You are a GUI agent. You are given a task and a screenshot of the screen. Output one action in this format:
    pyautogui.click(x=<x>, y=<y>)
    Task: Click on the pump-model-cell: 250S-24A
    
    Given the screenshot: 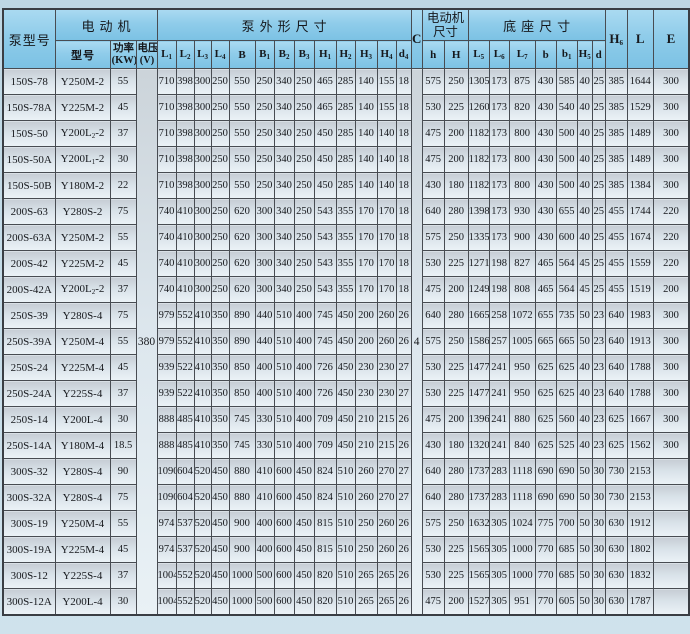 What is the action you would take?
    pyautogui.click(x=29, y=393)
    